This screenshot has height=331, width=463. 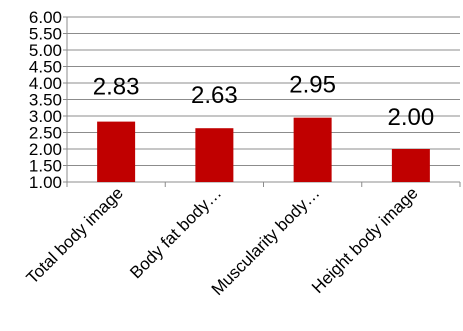 What do you see at coordinates (45, 50) in the screenshot?
I see `y-tick-label-5.00: 5.00` at bounding box center [45, 50].